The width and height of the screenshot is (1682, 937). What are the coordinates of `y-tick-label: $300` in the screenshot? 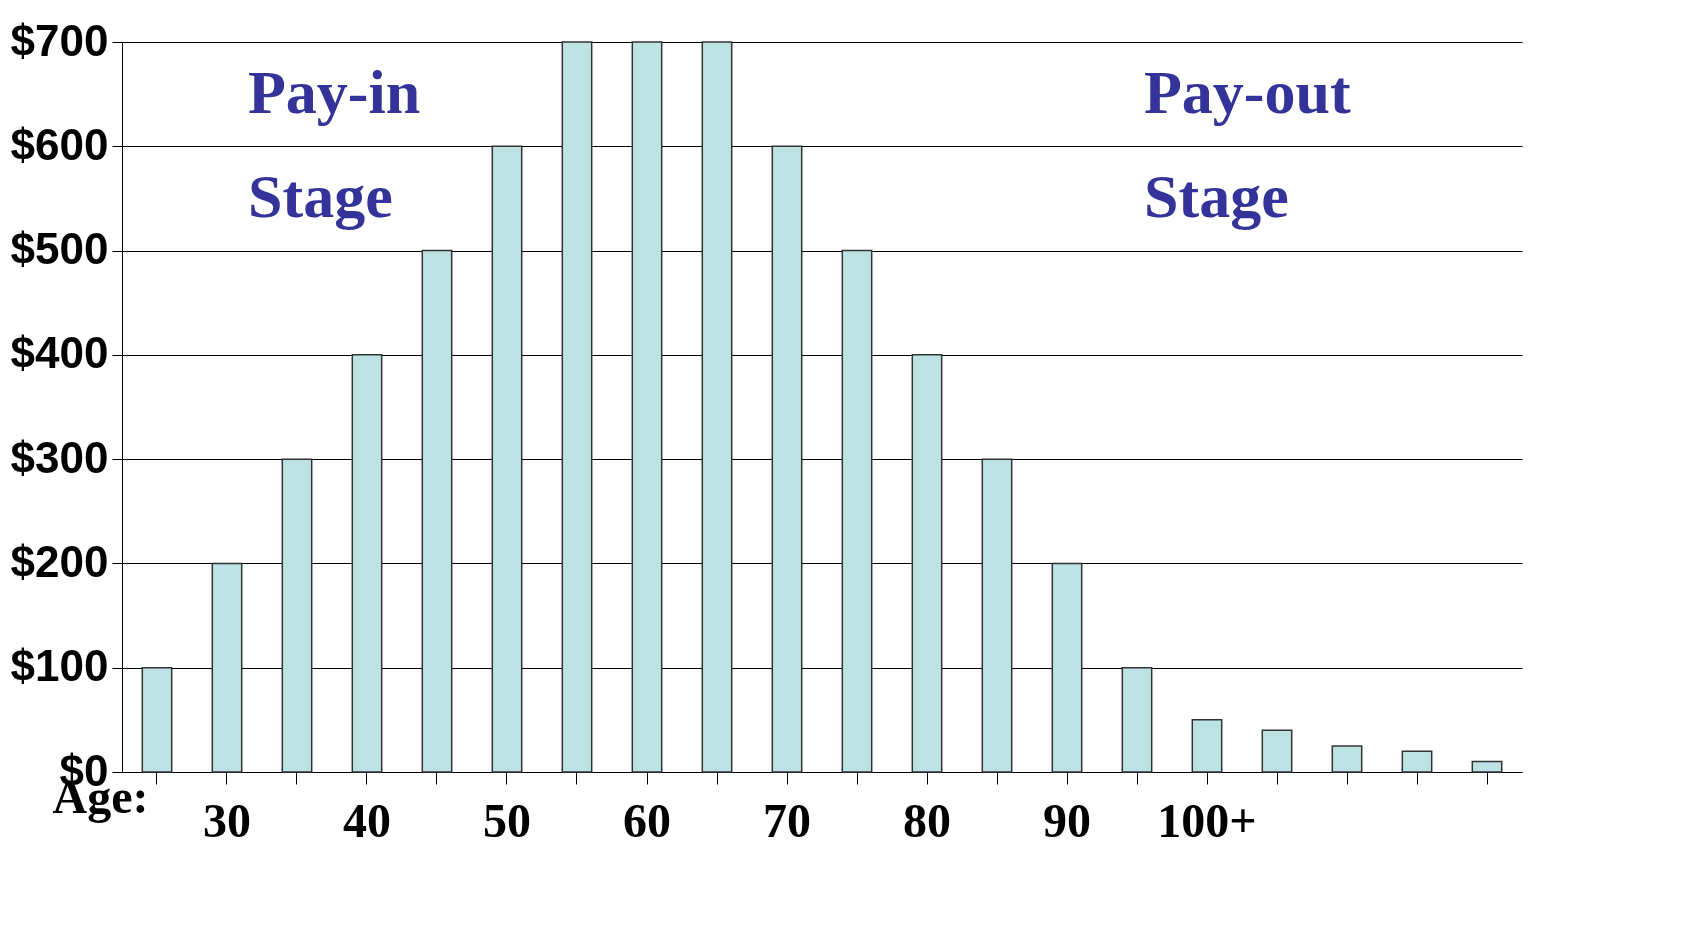 It's located at (59, 457).